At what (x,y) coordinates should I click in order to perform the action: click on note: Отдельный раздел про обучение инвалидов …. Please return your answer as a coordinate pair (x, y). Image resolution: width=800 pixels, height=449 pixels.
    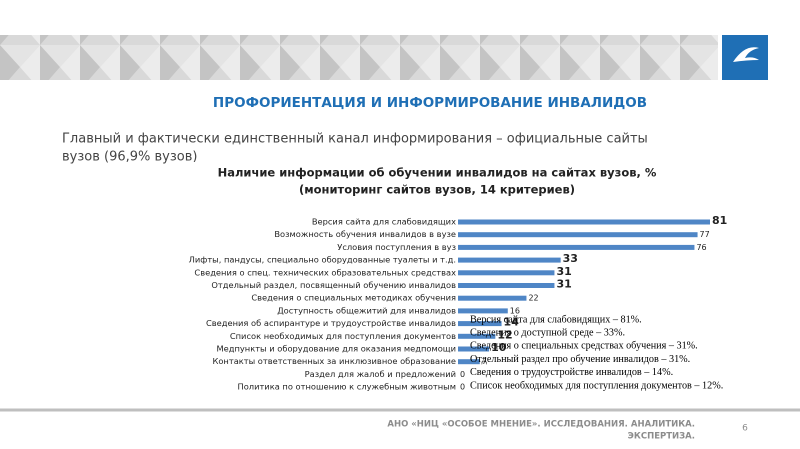
    Looking at the image, I should click on (580, 359).